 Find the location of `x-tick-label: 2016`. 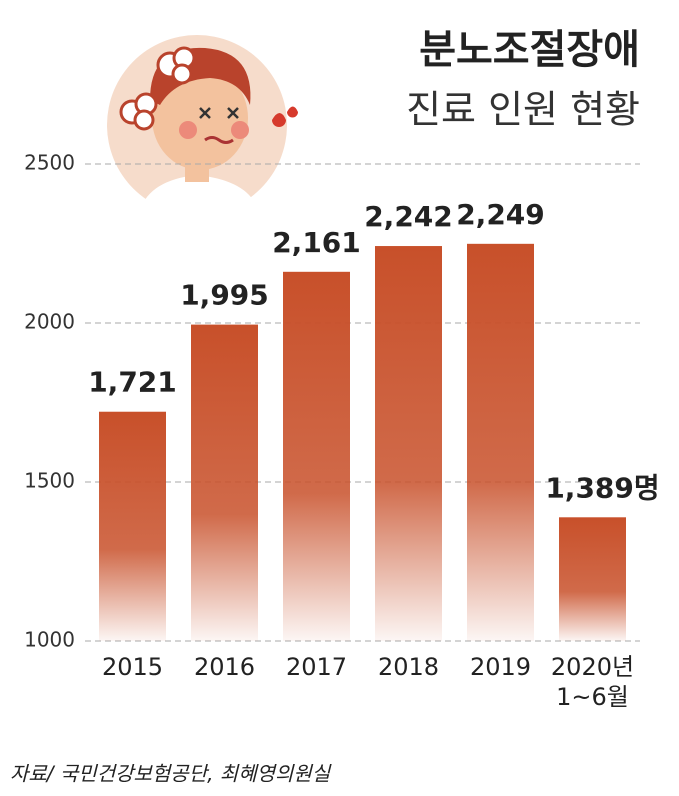

x-tick-label: 2016 is located at coordinates (224, 667).